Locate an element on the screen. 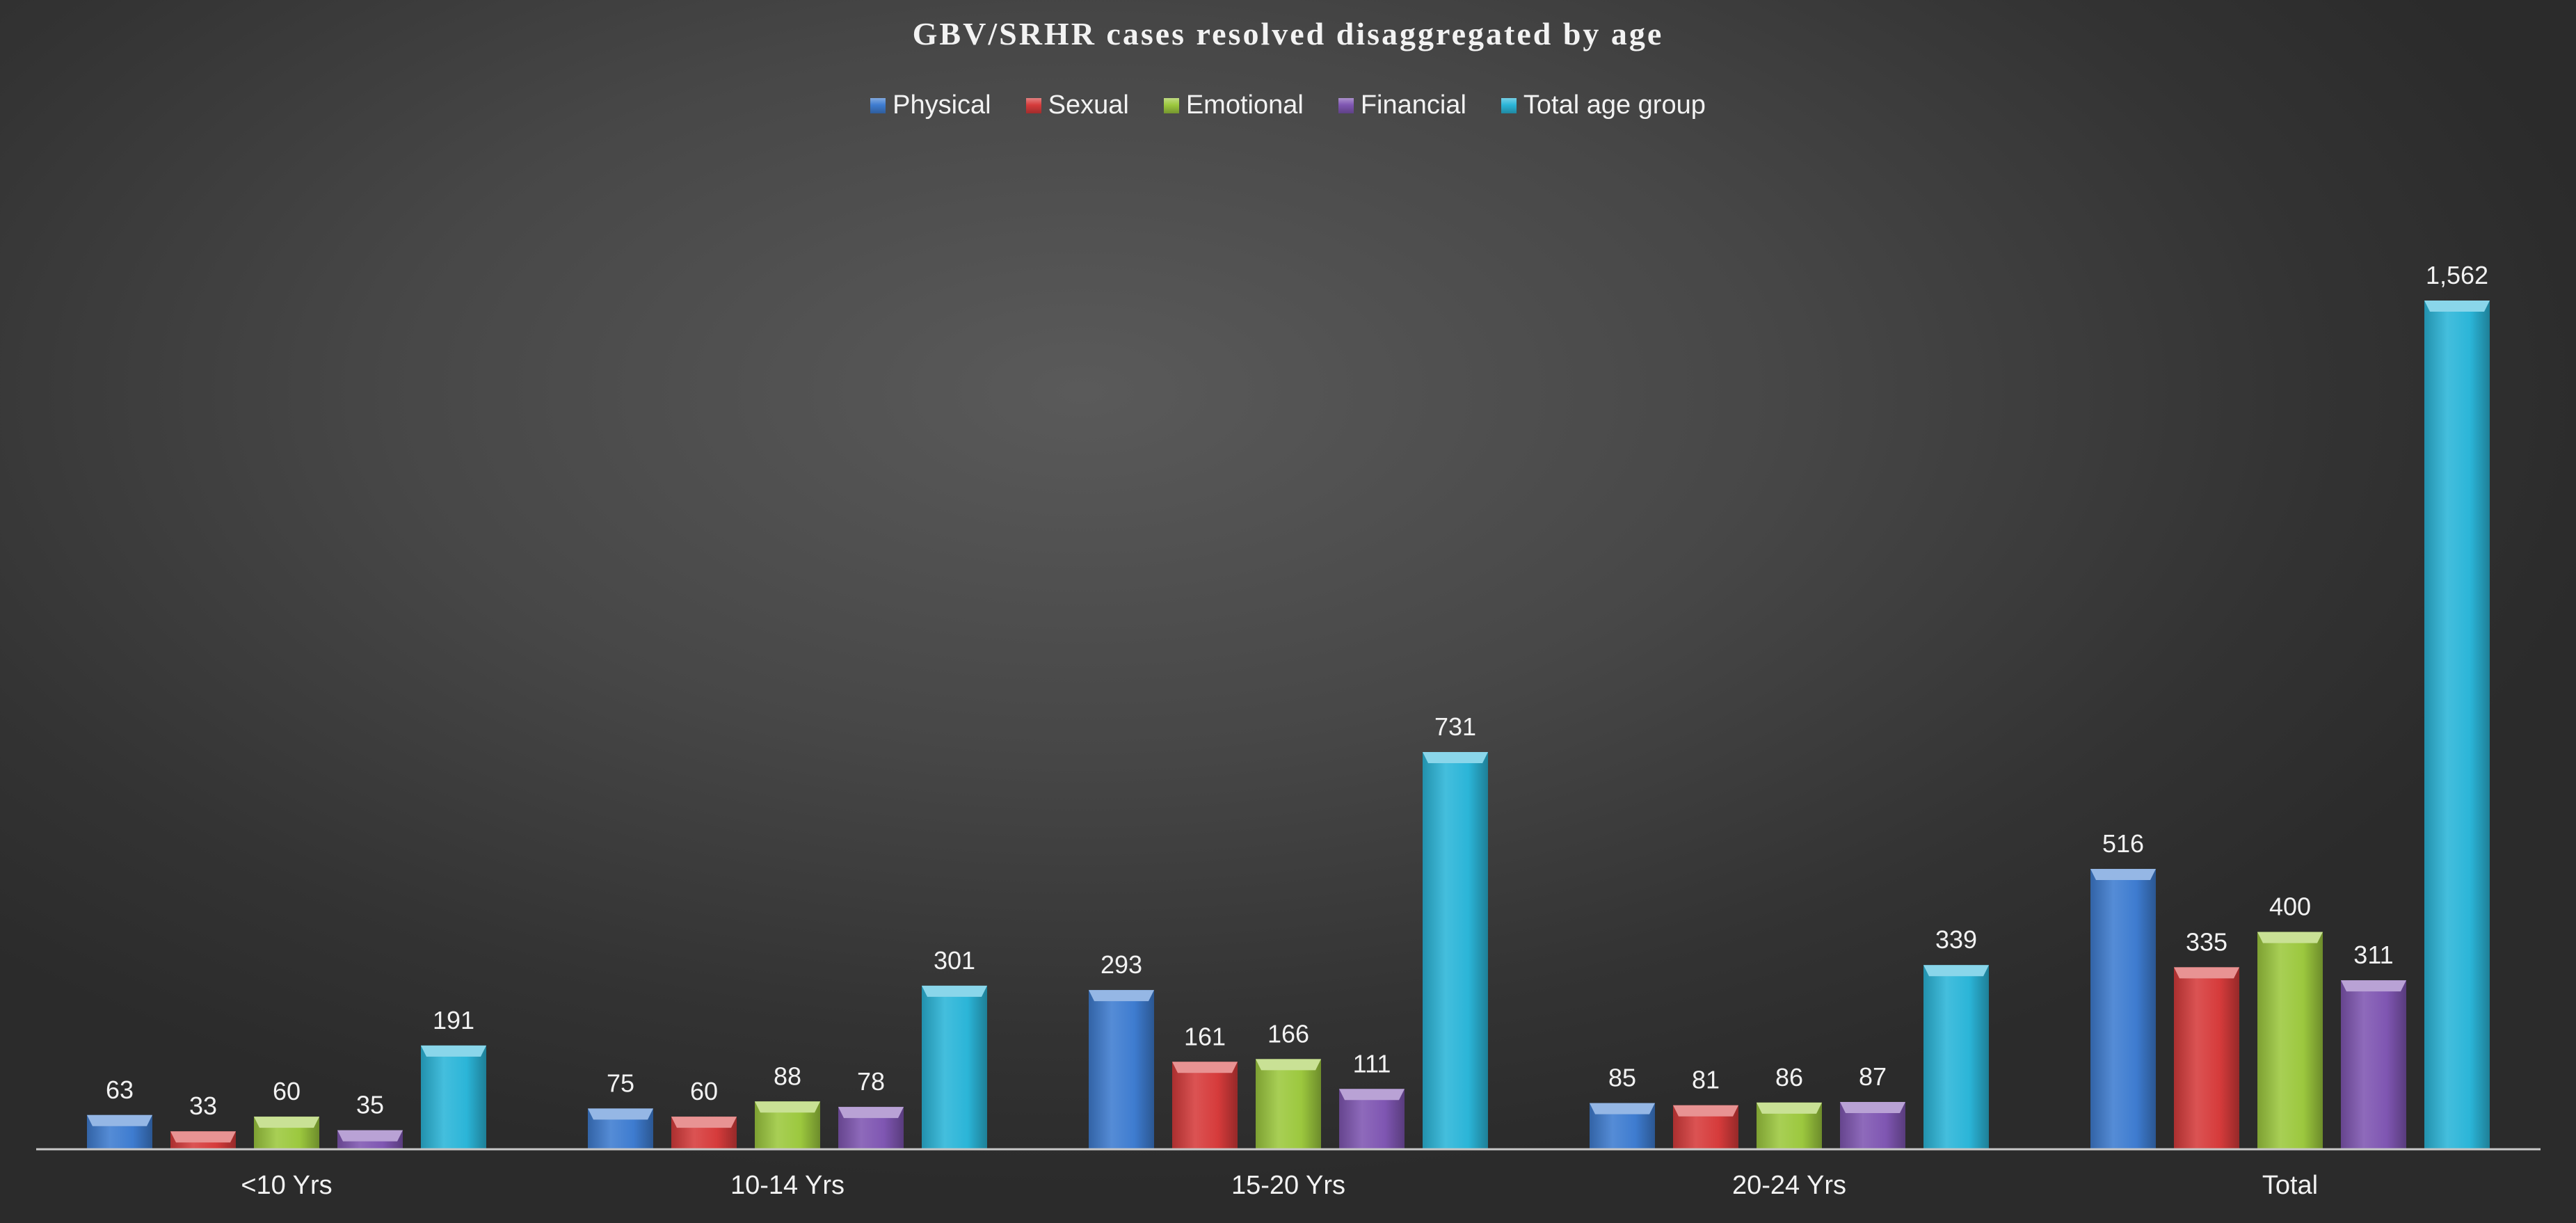 The width and height of the screenshot is (2576, 1223). data-label-financial-10-yrs: 35 is located at coordinates (370, 1105).